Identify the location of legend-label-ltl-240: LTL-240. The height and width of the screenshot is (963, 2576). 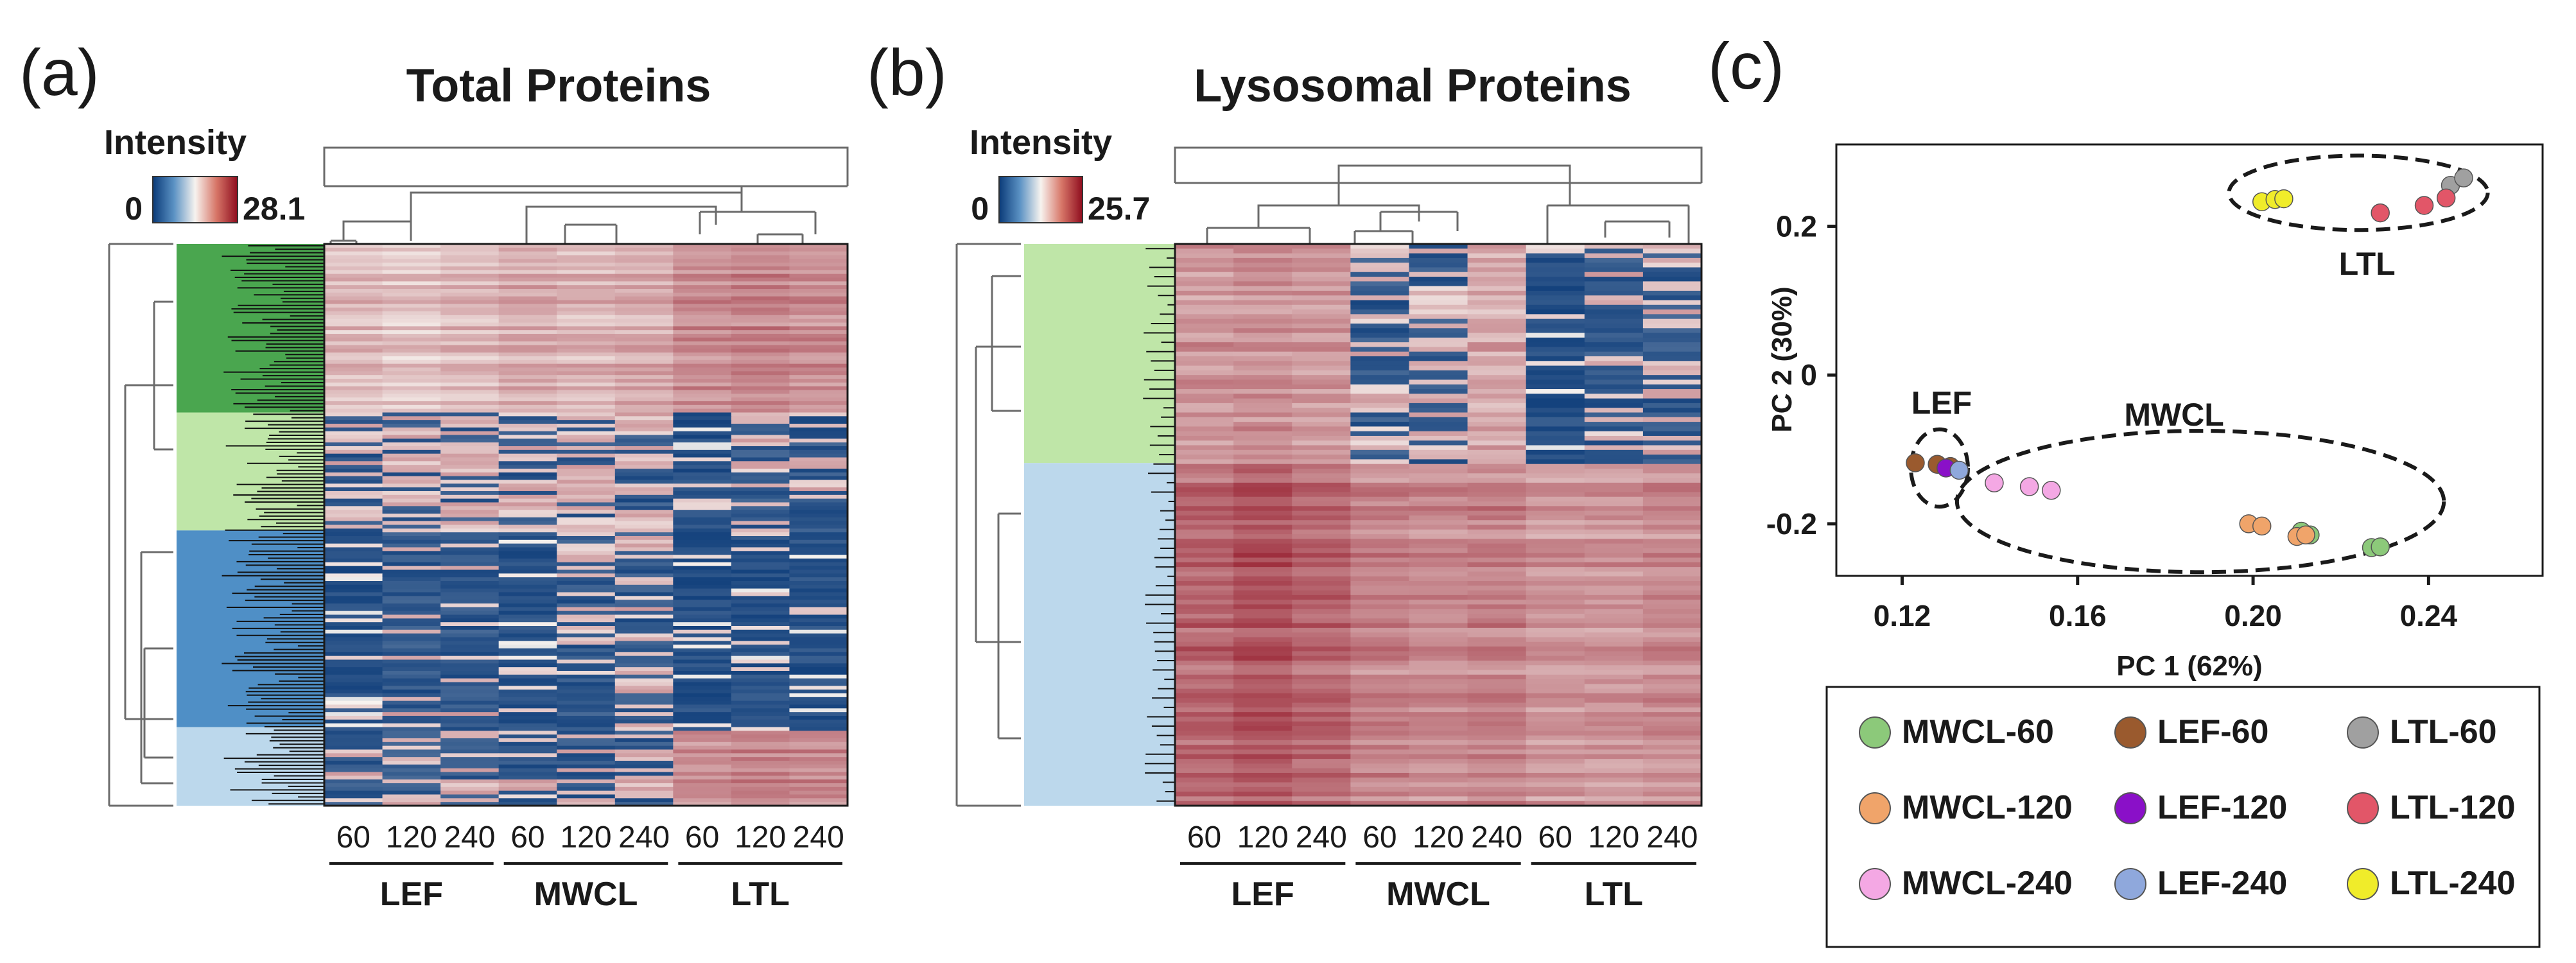
(2453, 883).